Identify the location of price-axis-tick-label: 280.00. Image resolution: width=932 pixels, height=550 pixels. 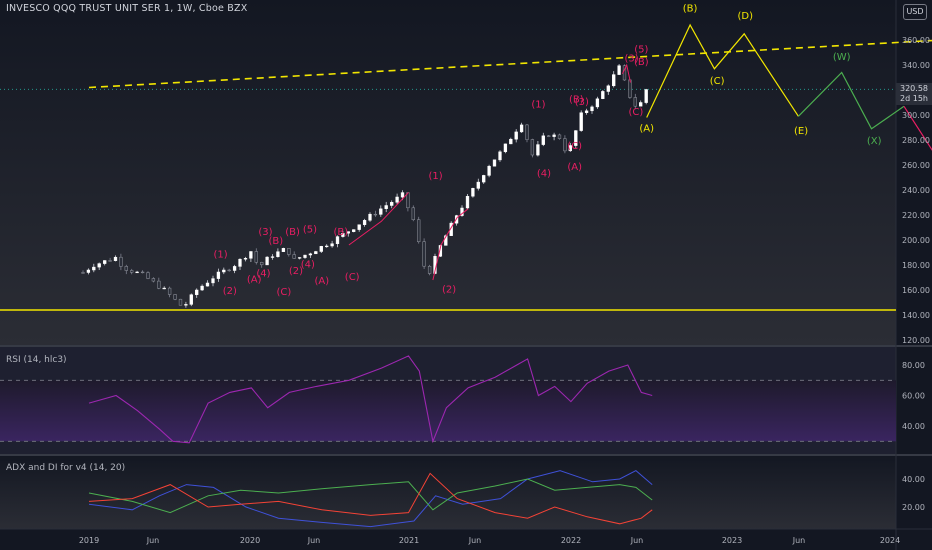
(916, 140).